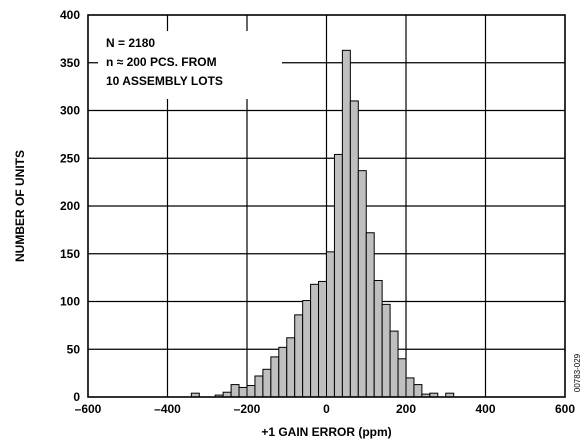 This screenshot has width=587, height=443. What do you see at coordinates (70, 254) in the screenshot?
I see `y-tick-label: 150` at bounding box center [70, 254].